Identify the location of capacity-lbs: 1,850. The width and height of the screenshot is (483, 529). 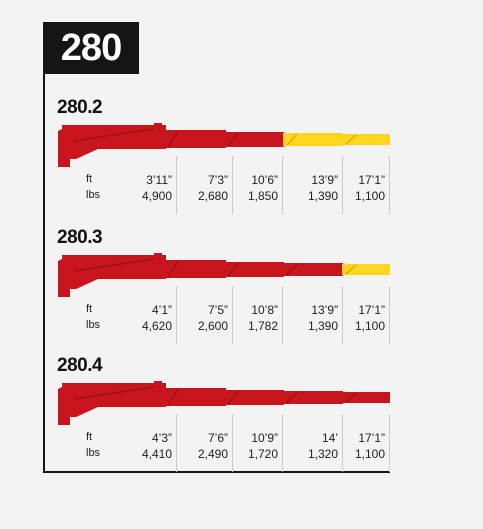
(262, 196).